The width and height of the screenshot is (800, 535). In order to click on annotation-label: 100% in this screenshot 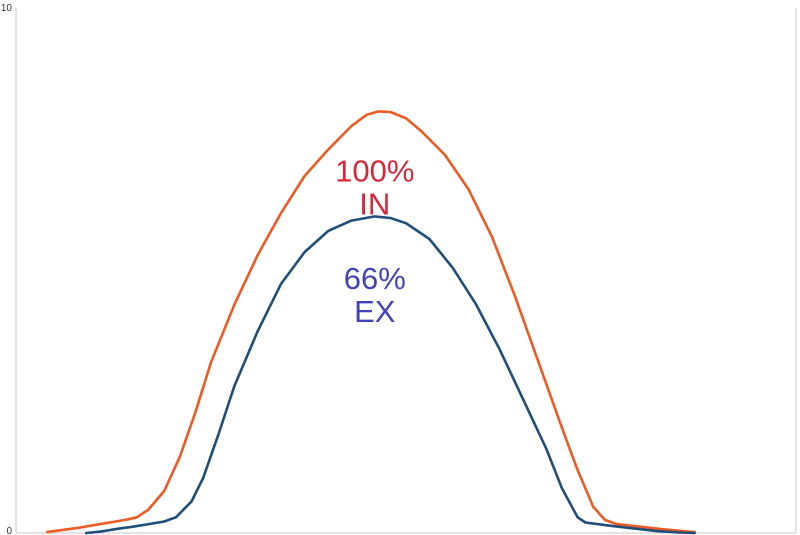, I will do `click(374, 170)`.